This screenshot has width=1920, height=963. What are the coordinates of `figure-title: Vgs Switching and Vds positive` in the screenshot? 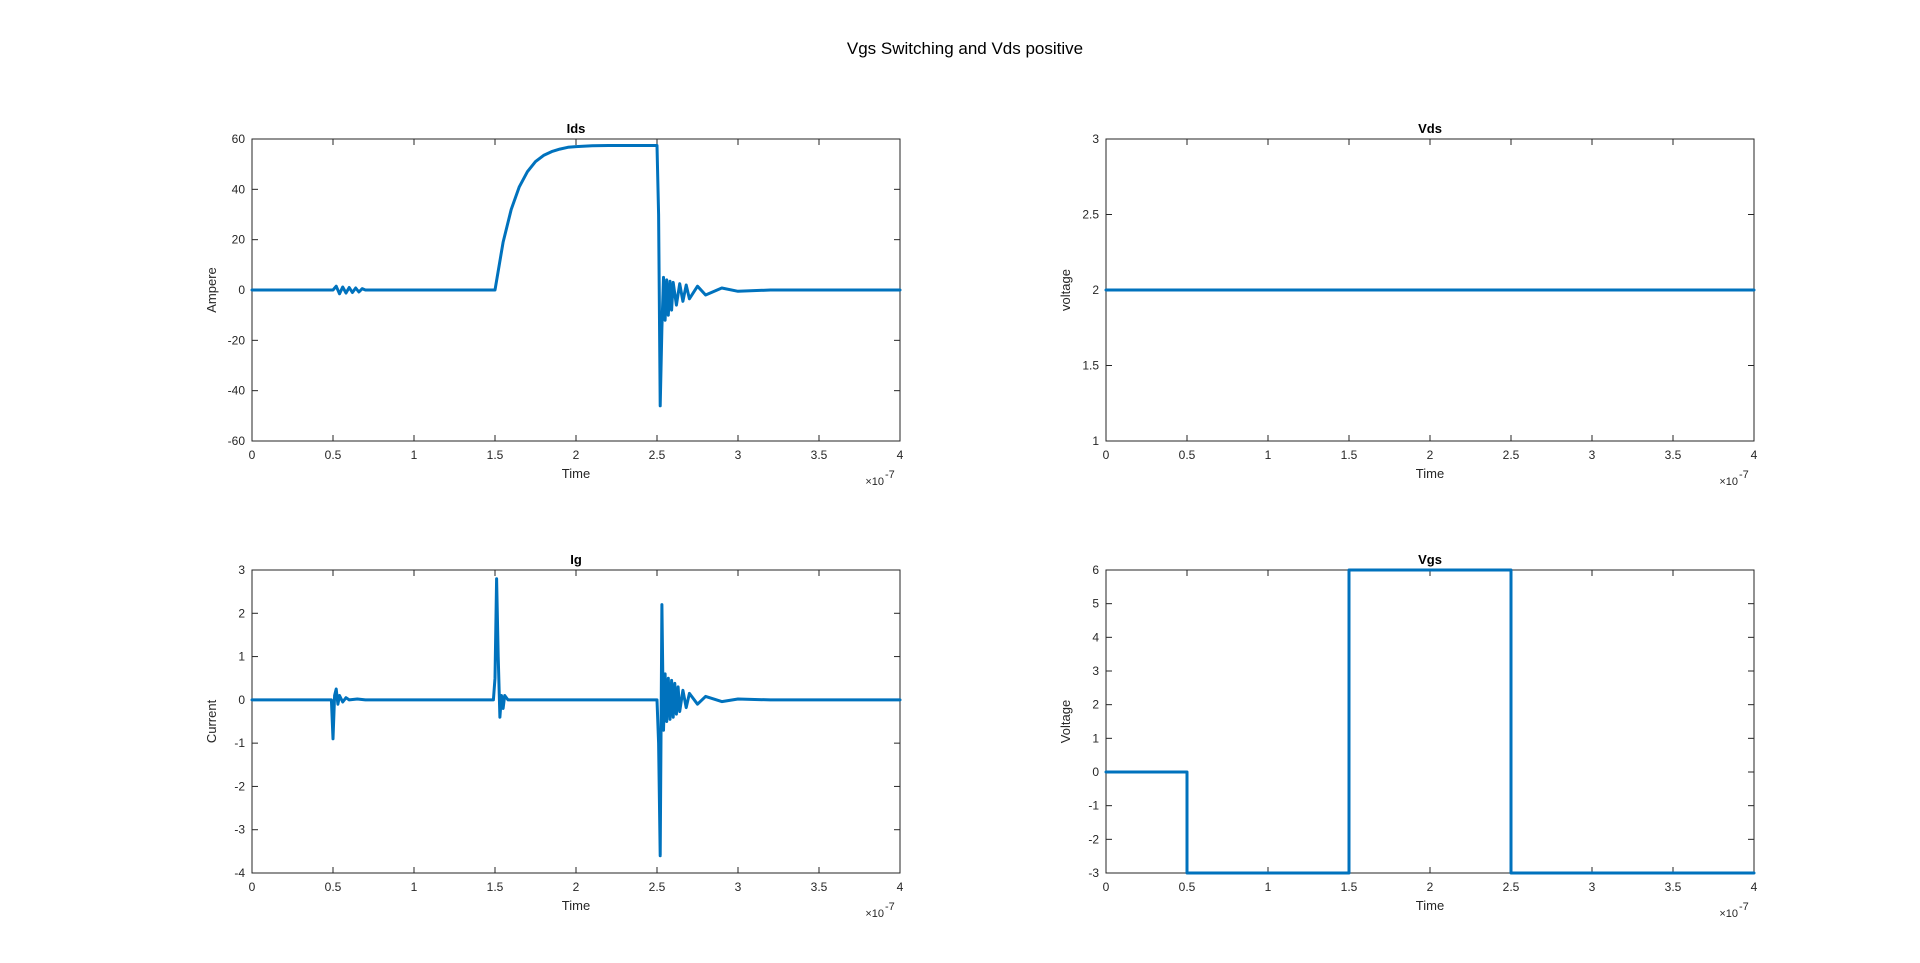 It's located at (965, 48).